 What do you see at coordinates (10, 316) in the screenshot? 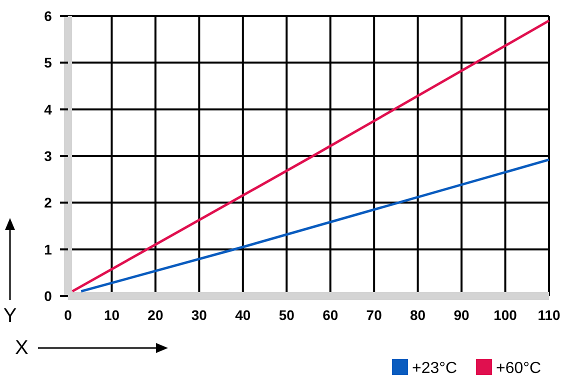
I see `y-axis-title: Y` at bounding box center [10, 316].